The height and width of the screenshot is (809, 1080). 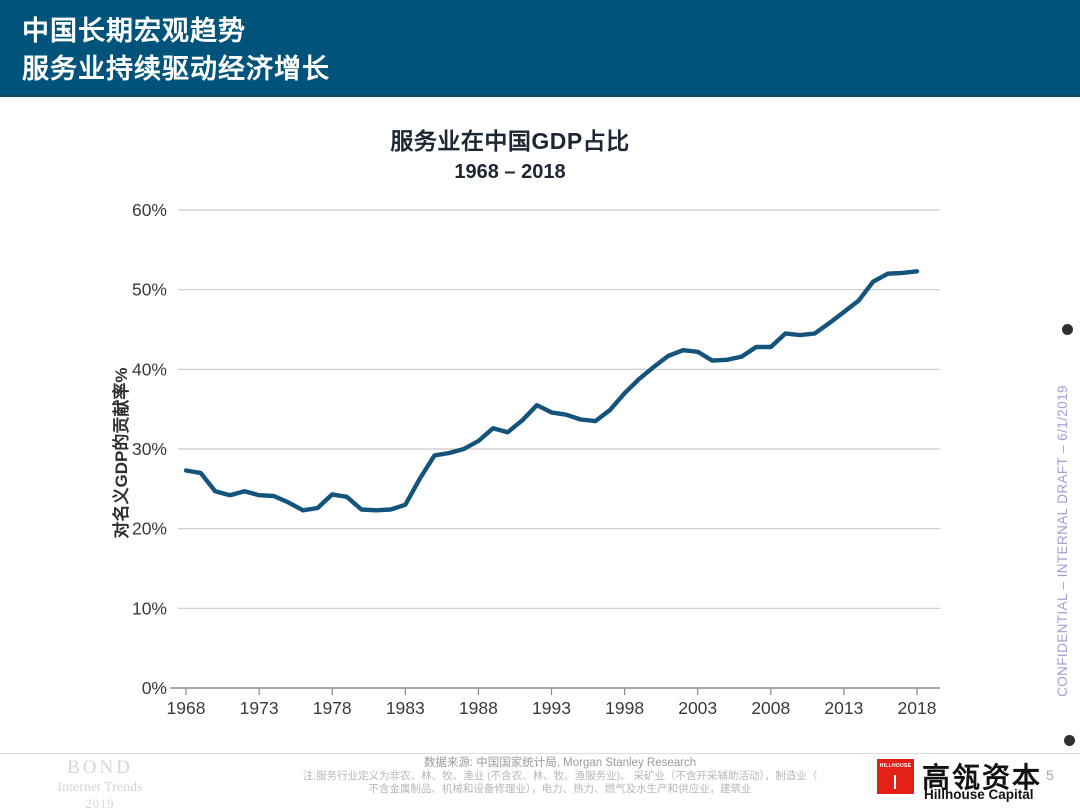 I want to click on x-tick-label: 2008, so click(x=770, y=708).